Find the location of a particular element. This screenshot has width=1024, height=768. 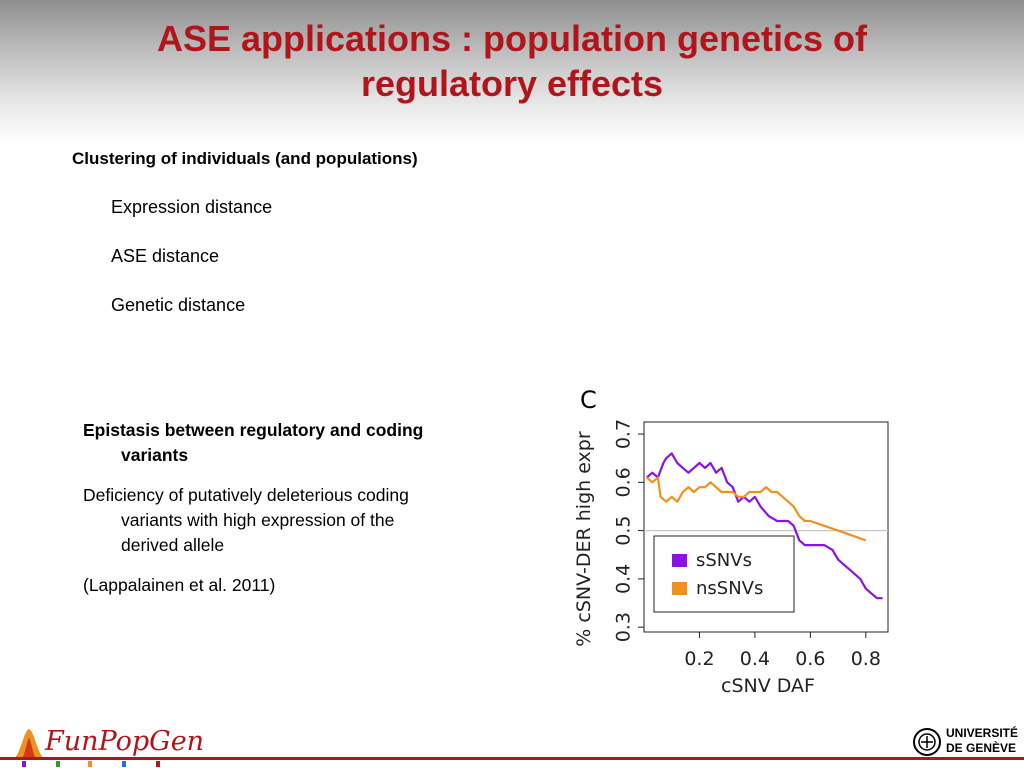

footer-divider is located at coordinates (512, 758).